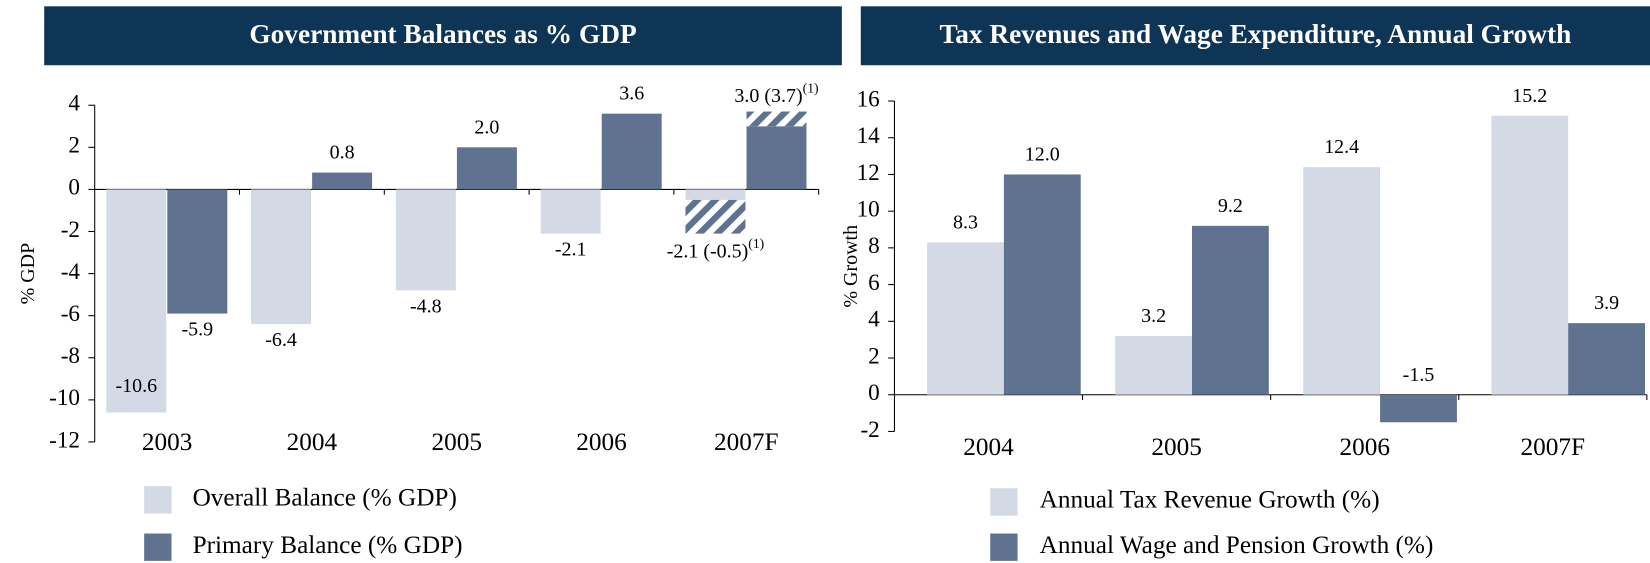 The width and height of the screenshot is (1650, 563). I want to click on y-tick-label: 8, so click(874, 246).